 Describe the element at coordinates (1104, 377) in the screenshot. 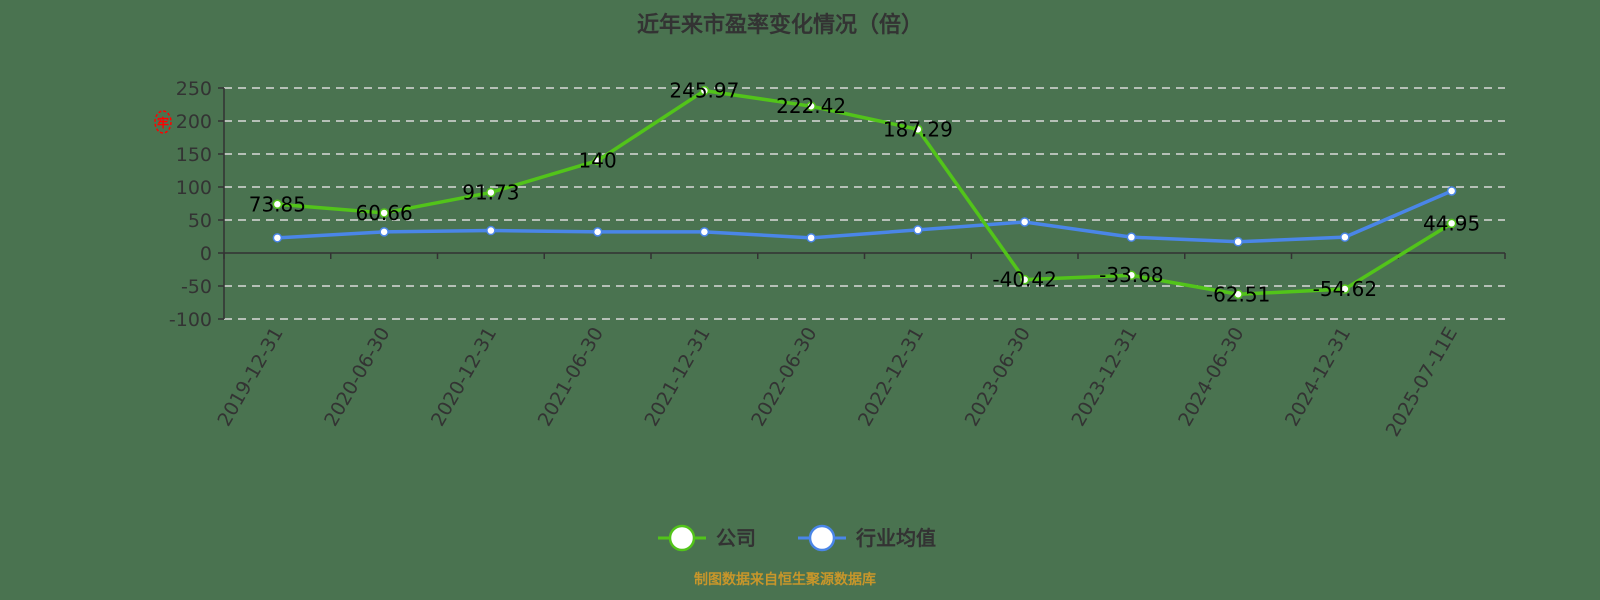

I see `x-tick-label: 2023-12-31` at that location.